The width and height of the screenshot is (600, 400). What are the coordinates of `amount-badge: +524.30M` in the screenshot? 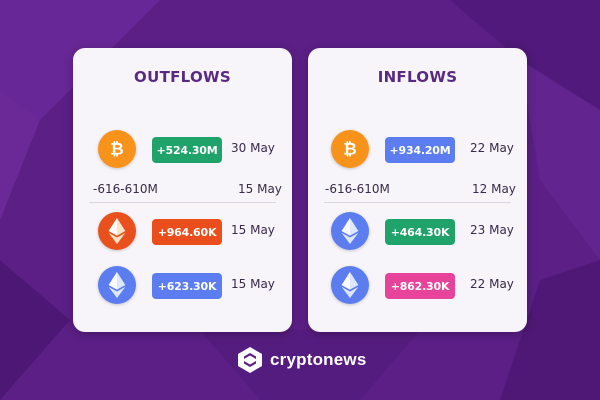 It's located at (187, 150).